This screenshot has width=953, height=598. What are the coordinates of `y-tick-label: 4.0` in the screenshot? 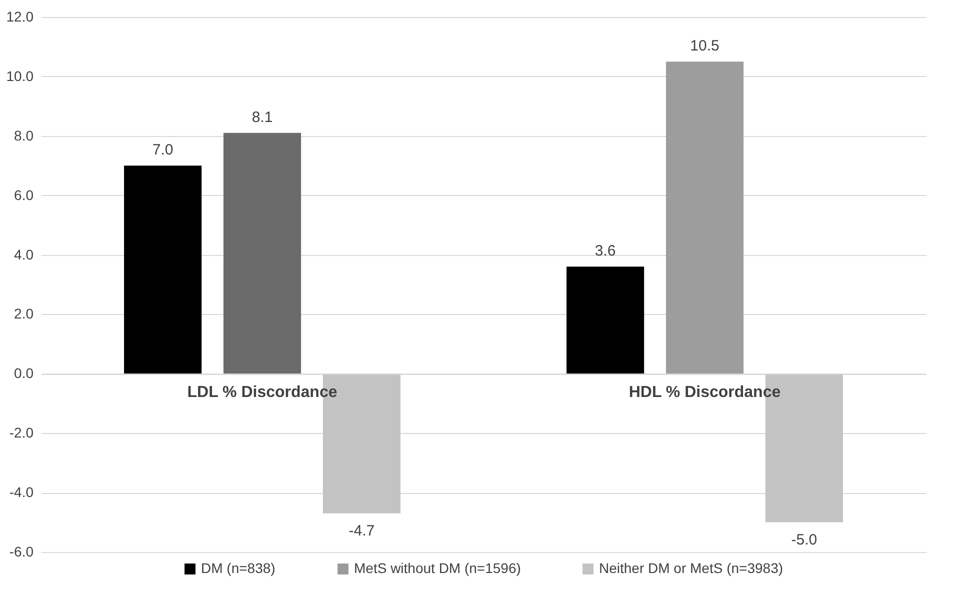 It's located at (24, 254).